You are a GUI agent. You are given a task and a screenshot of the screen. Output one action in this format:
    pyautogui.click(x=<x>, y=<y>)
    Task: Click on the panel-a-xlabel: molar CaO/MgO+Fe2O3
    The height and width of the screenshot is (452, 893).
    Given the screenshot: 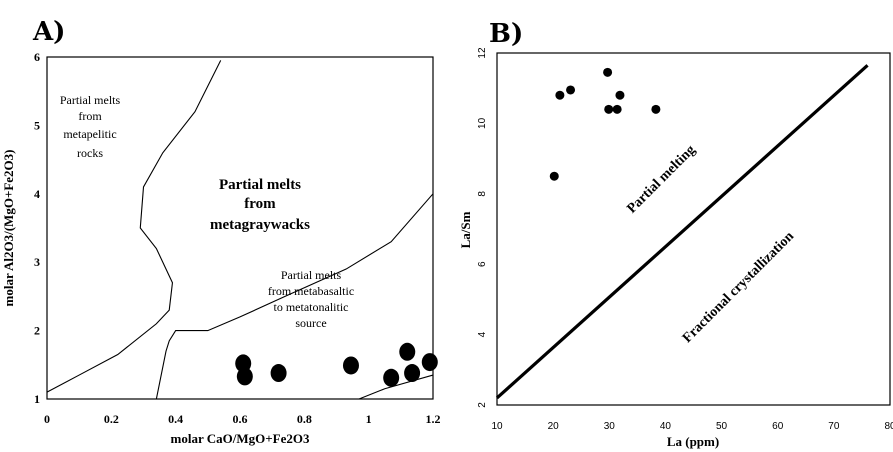 What is the action you would take?
    pyautogui.click(x=240, y=438)
    